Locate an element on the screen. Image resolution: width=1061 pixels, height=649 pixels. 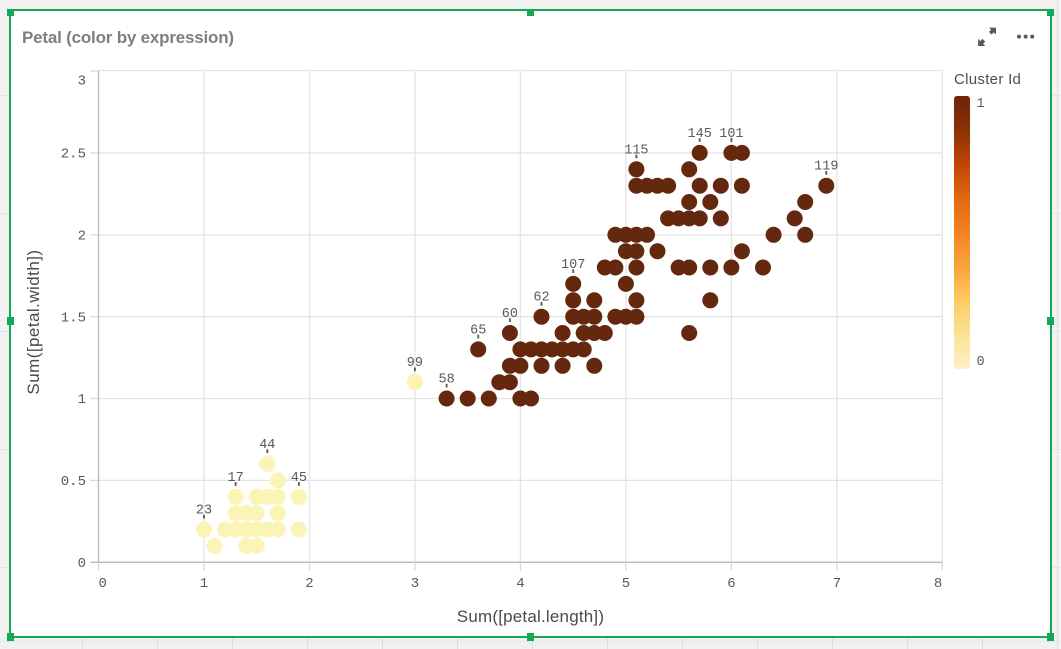
svg-text: 45 is located at coordinates (299, 478).